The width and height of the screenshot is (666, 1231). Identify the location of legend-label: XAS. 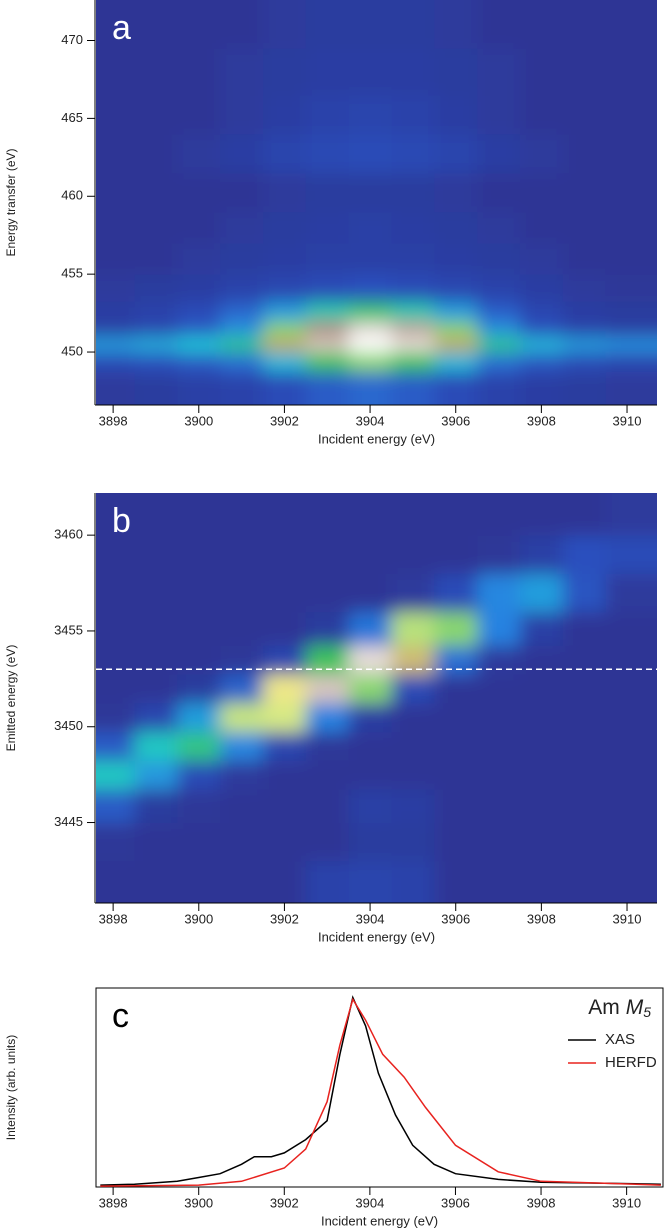
(620, 1039).